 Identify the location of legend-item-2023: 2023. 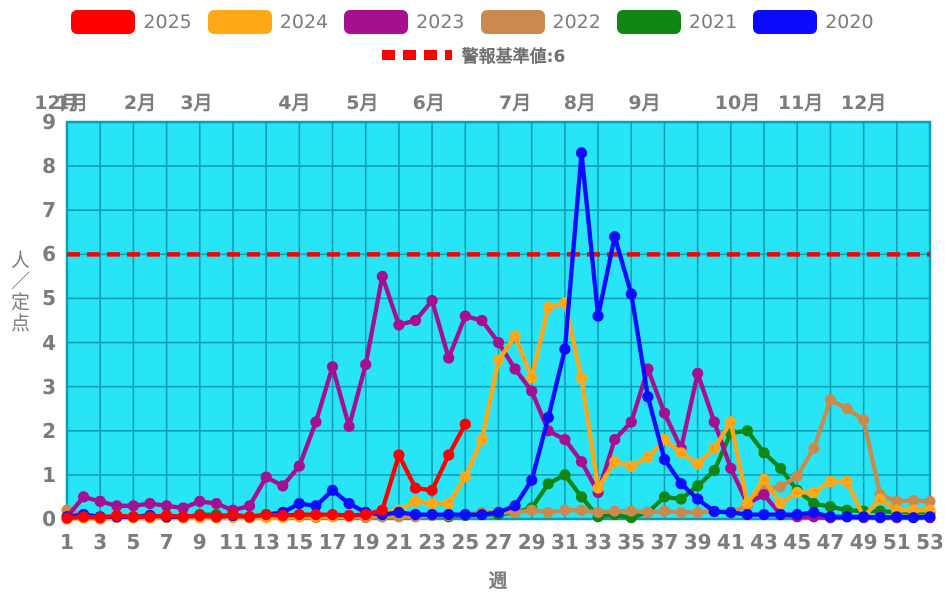
(404, 22).